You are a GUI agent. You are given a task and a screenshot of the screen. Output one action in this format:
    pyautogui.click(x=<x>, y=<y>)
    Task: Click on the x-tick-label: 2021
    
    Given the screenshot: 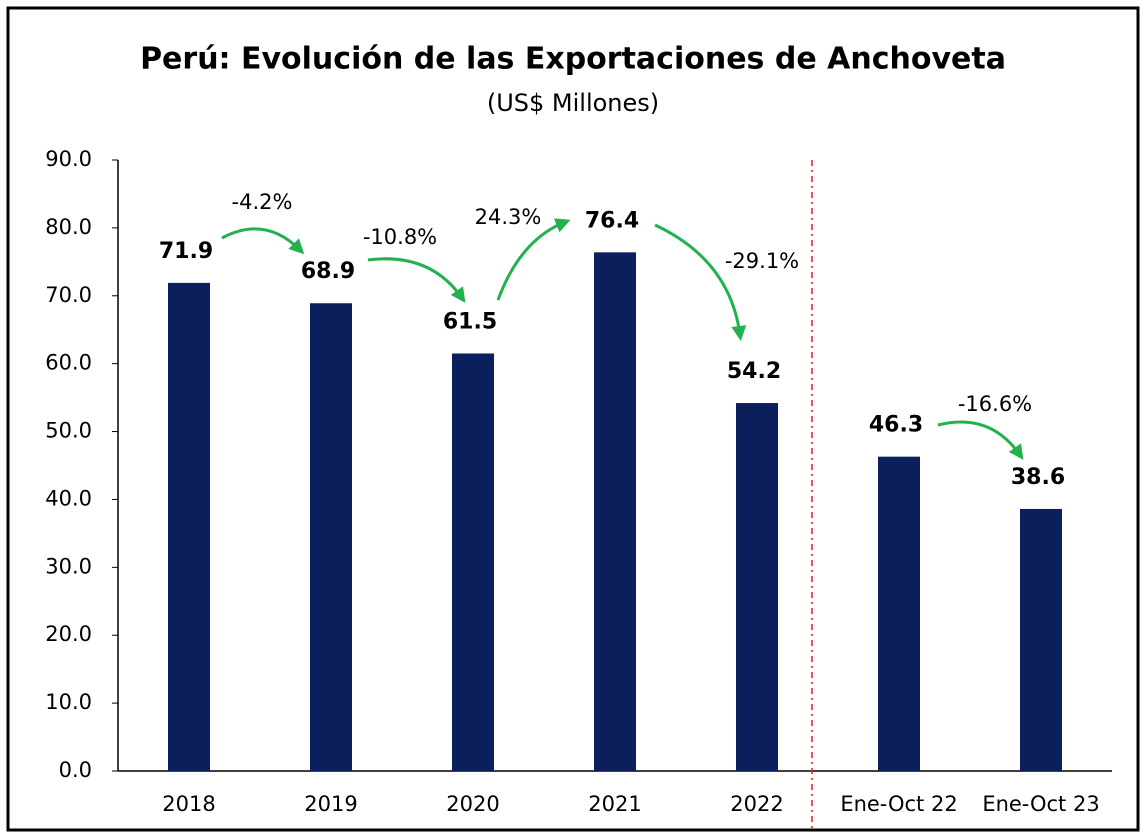 What is the action you would take?
    pyautogui.click(x=614, y=804)
    